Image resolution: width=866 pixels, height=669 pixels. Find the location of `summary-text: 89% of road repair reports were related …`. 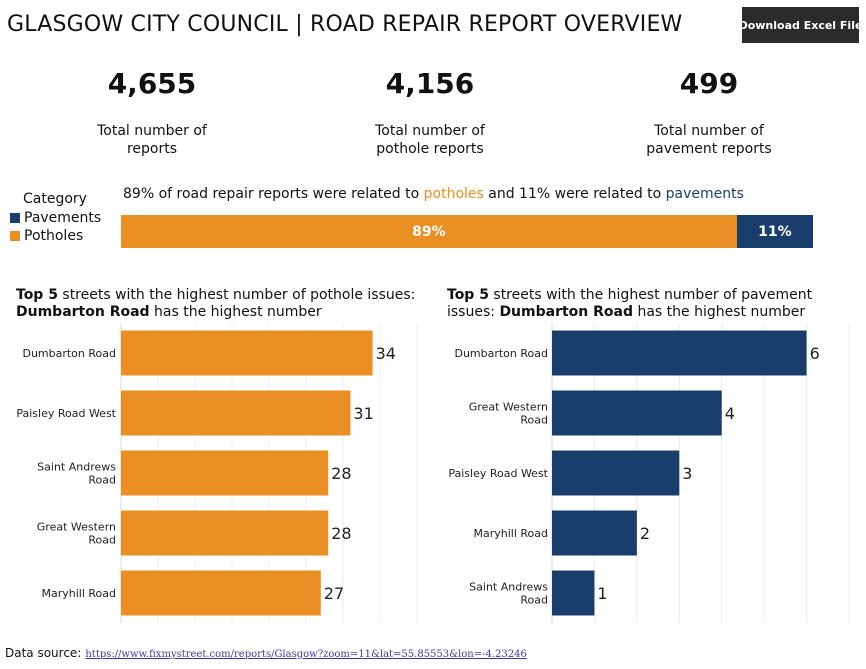

summary-text: 89% of road repair reports were related … is located at coordinates (433, 194).